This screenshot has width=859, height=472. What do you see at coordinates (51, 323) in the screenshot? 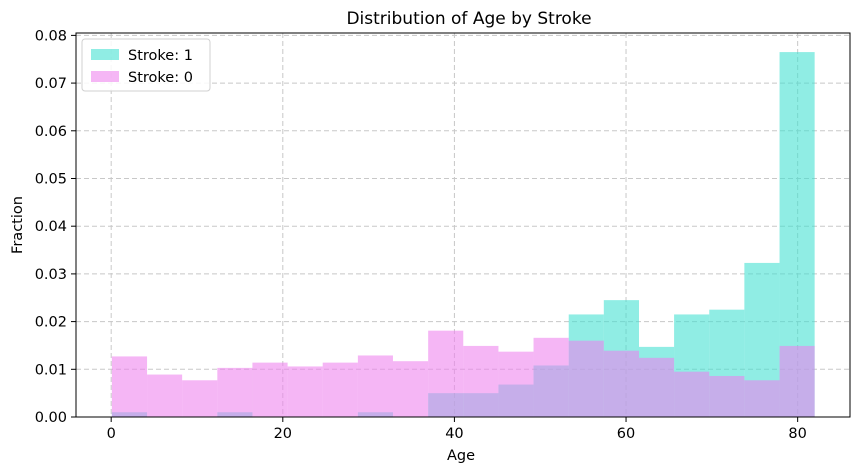
I see `y-tick-label: 0.02` at bounding box center [51, 323].